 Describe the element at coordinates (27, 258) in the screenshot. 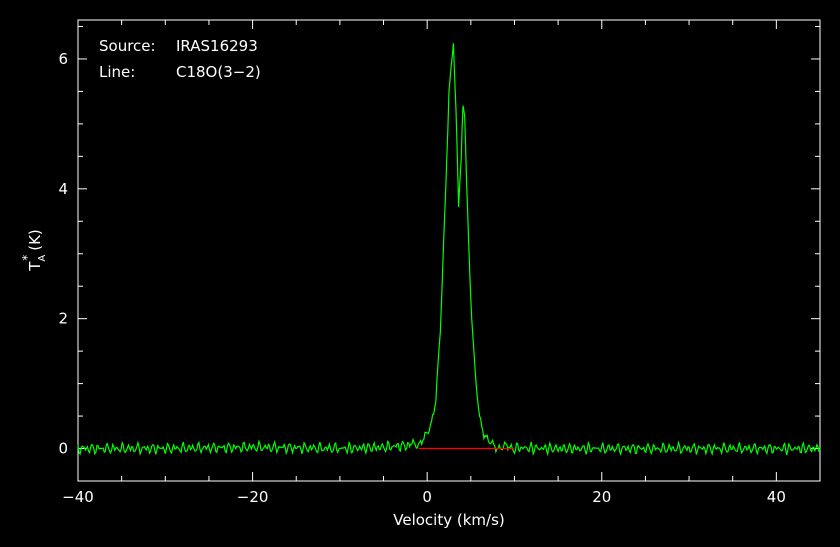

I see `y-axis-label-superscript: *` at that location.